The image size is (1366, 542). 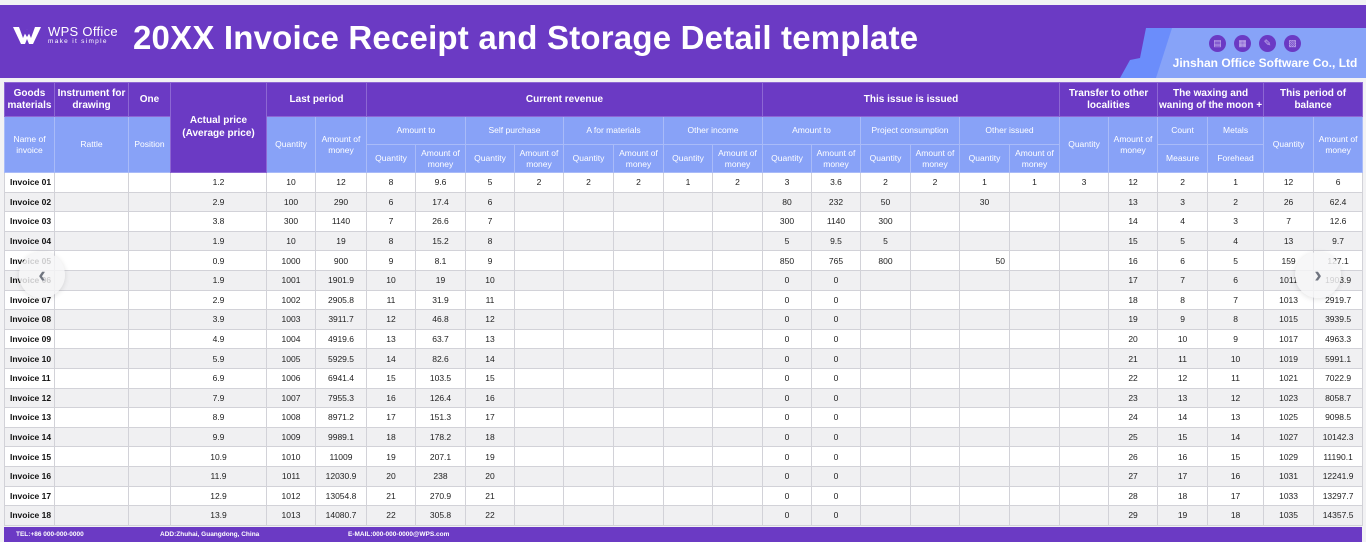 What do you see at coordinates (391, 280) in the screenshot?
I see `cell-cr-q: 10` at bounding box center [391, 280].